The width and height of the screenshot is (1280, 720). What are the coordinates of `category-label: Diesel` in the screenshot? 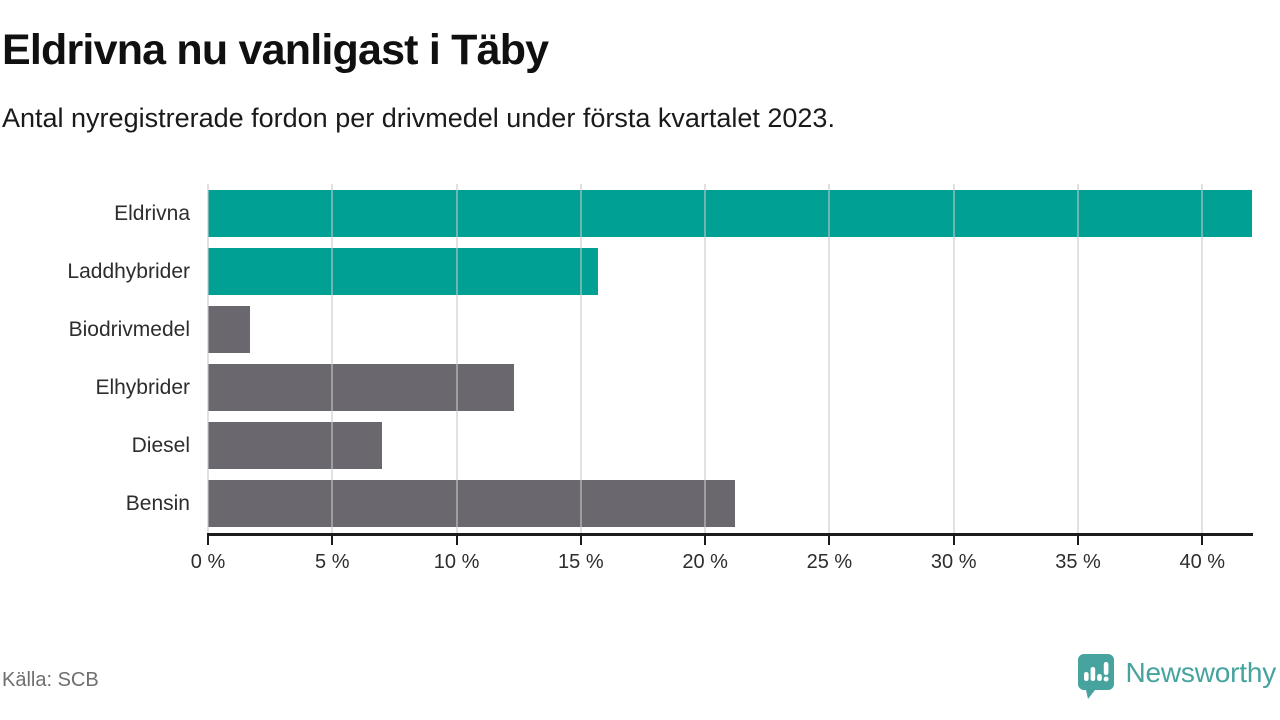 It's located at (160, 446).